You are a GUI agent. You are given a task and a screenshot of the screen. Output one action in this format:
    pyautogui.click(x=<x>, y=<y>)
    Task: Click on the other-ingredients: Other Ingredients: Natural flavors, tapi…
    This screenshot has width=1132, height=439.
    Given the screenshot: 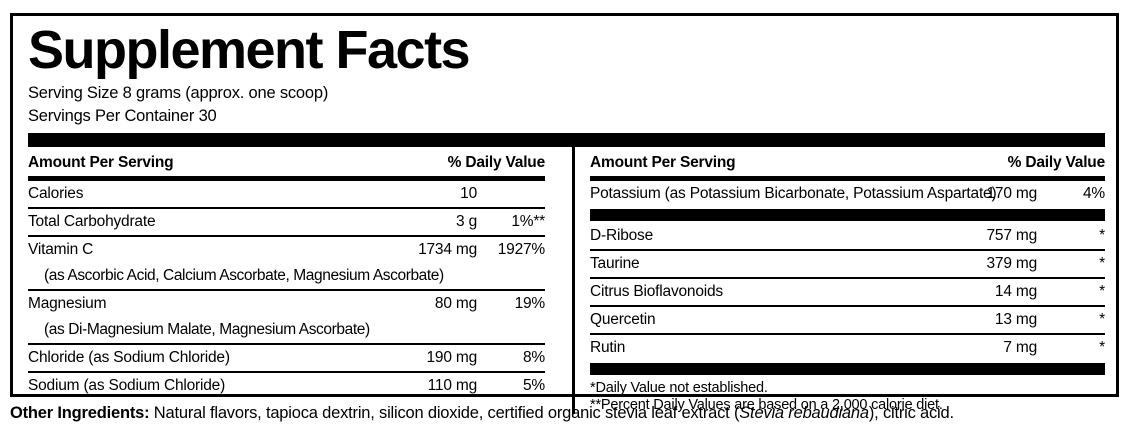 What is the action you would take?
    pyautogui.click(x=567, y=413)
    